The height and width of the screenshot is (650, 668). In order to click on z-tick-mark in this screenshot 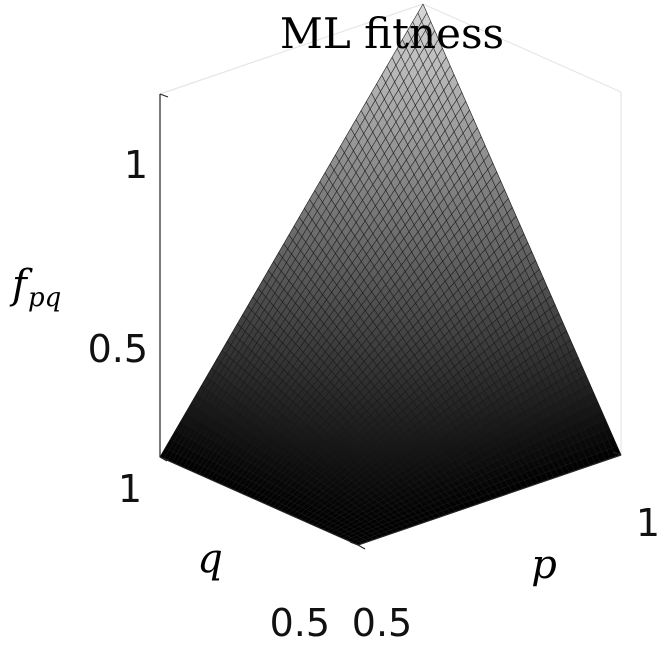, I will do `click(164, 95)`.